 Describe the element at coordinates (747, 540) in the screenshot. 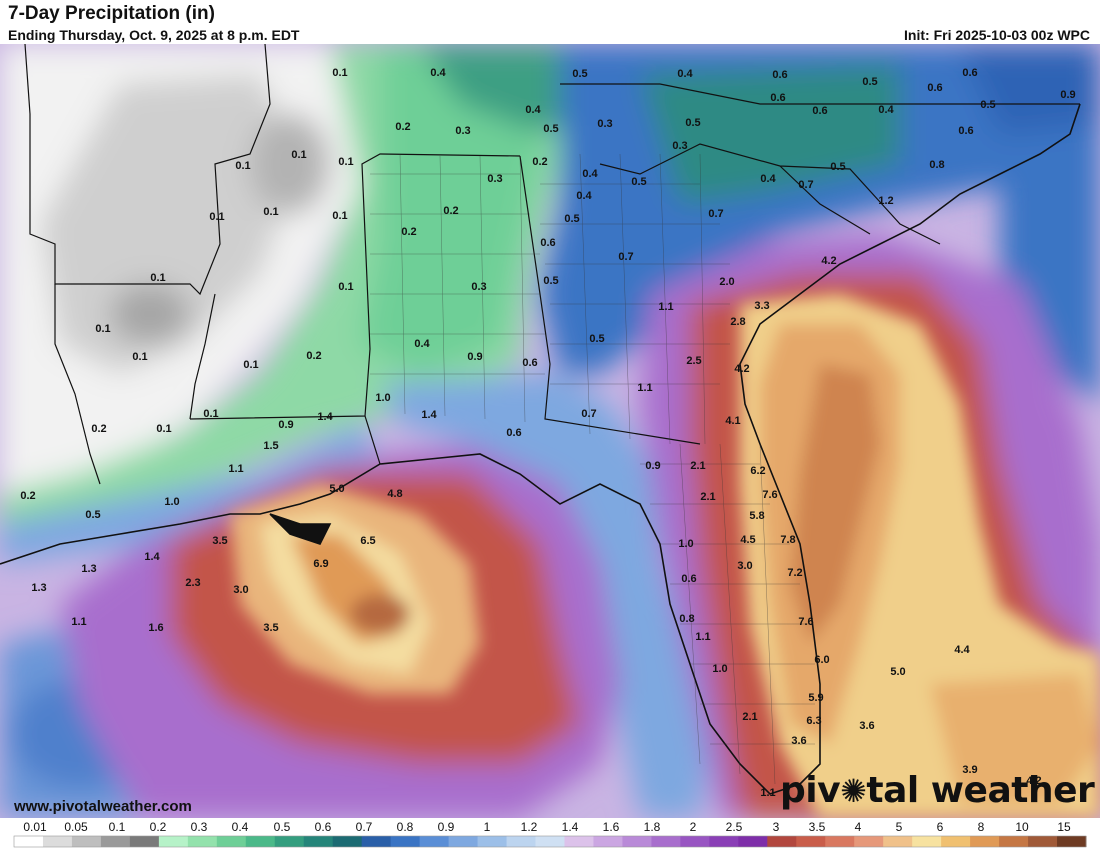

I see `precip-amount-label: 4.5` at that location.